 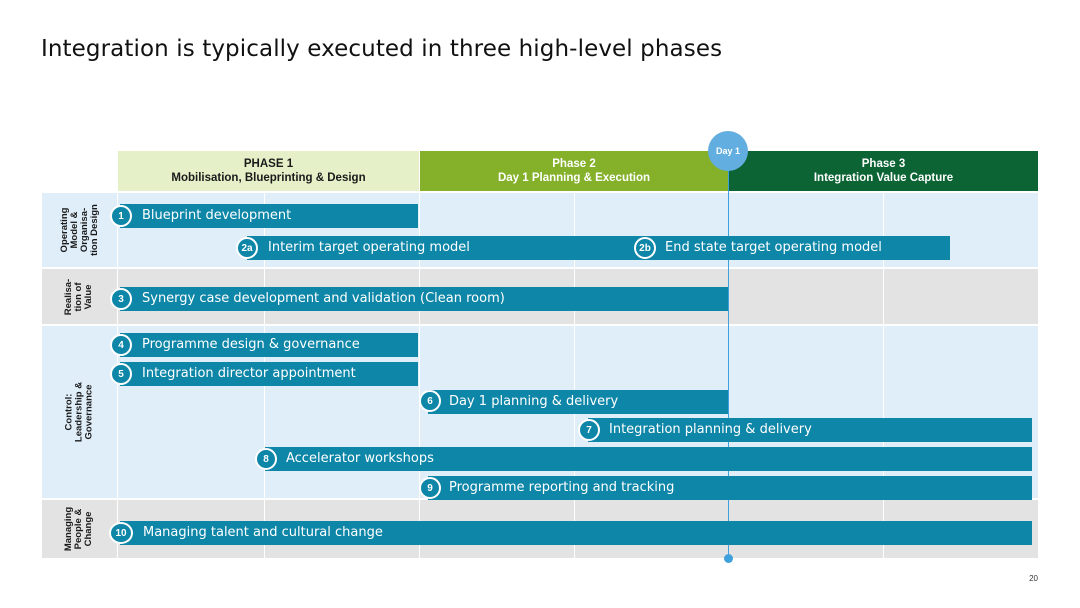 I want to click on phase-3-header: Phase 3 Integration Value Capture, so click(x=883, y=171).